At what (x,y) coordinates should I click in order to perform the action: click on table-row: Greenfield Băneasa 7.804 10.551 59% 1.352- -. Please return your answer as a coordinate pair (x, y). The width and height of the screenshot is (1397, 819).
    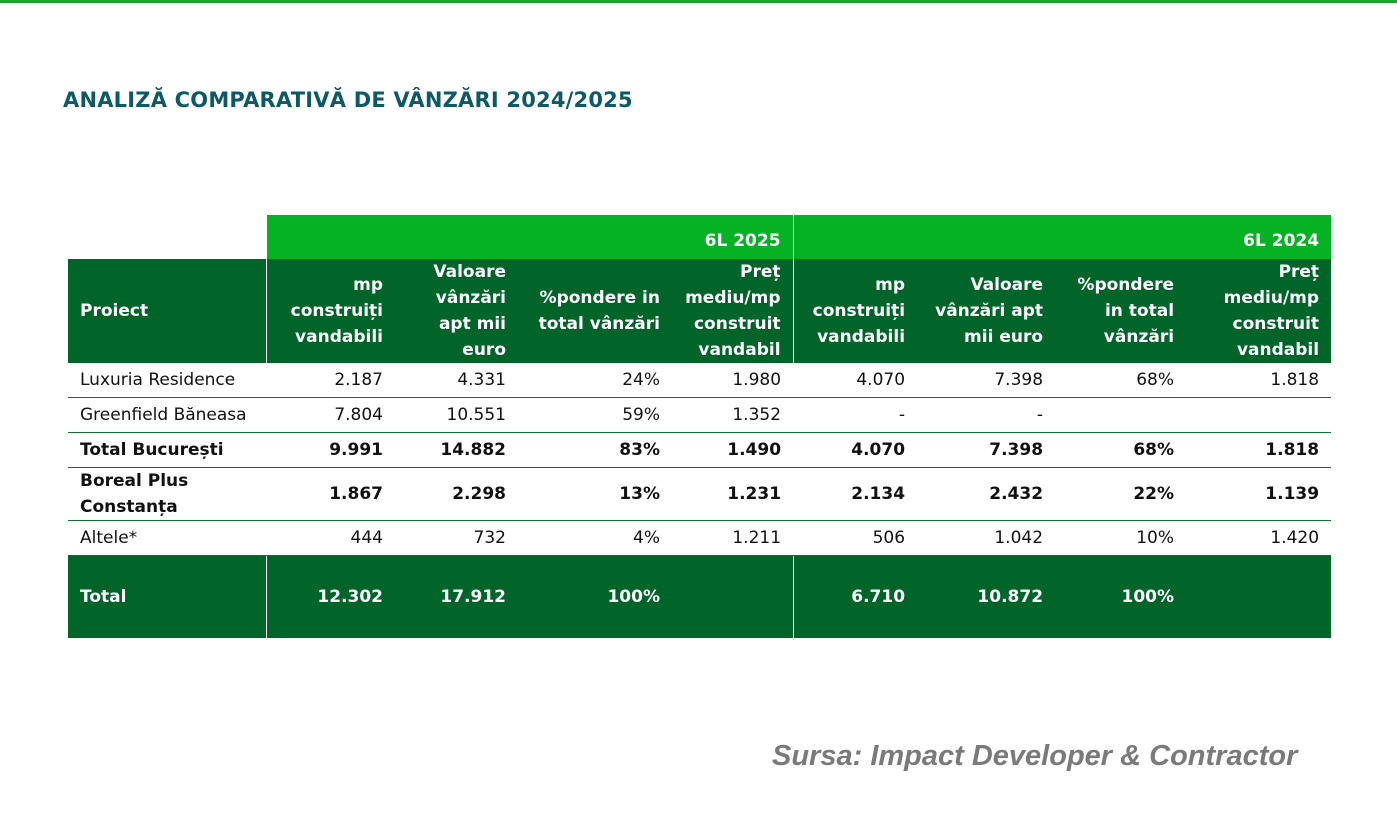
    Looking at the image, I should click on (700, 415).